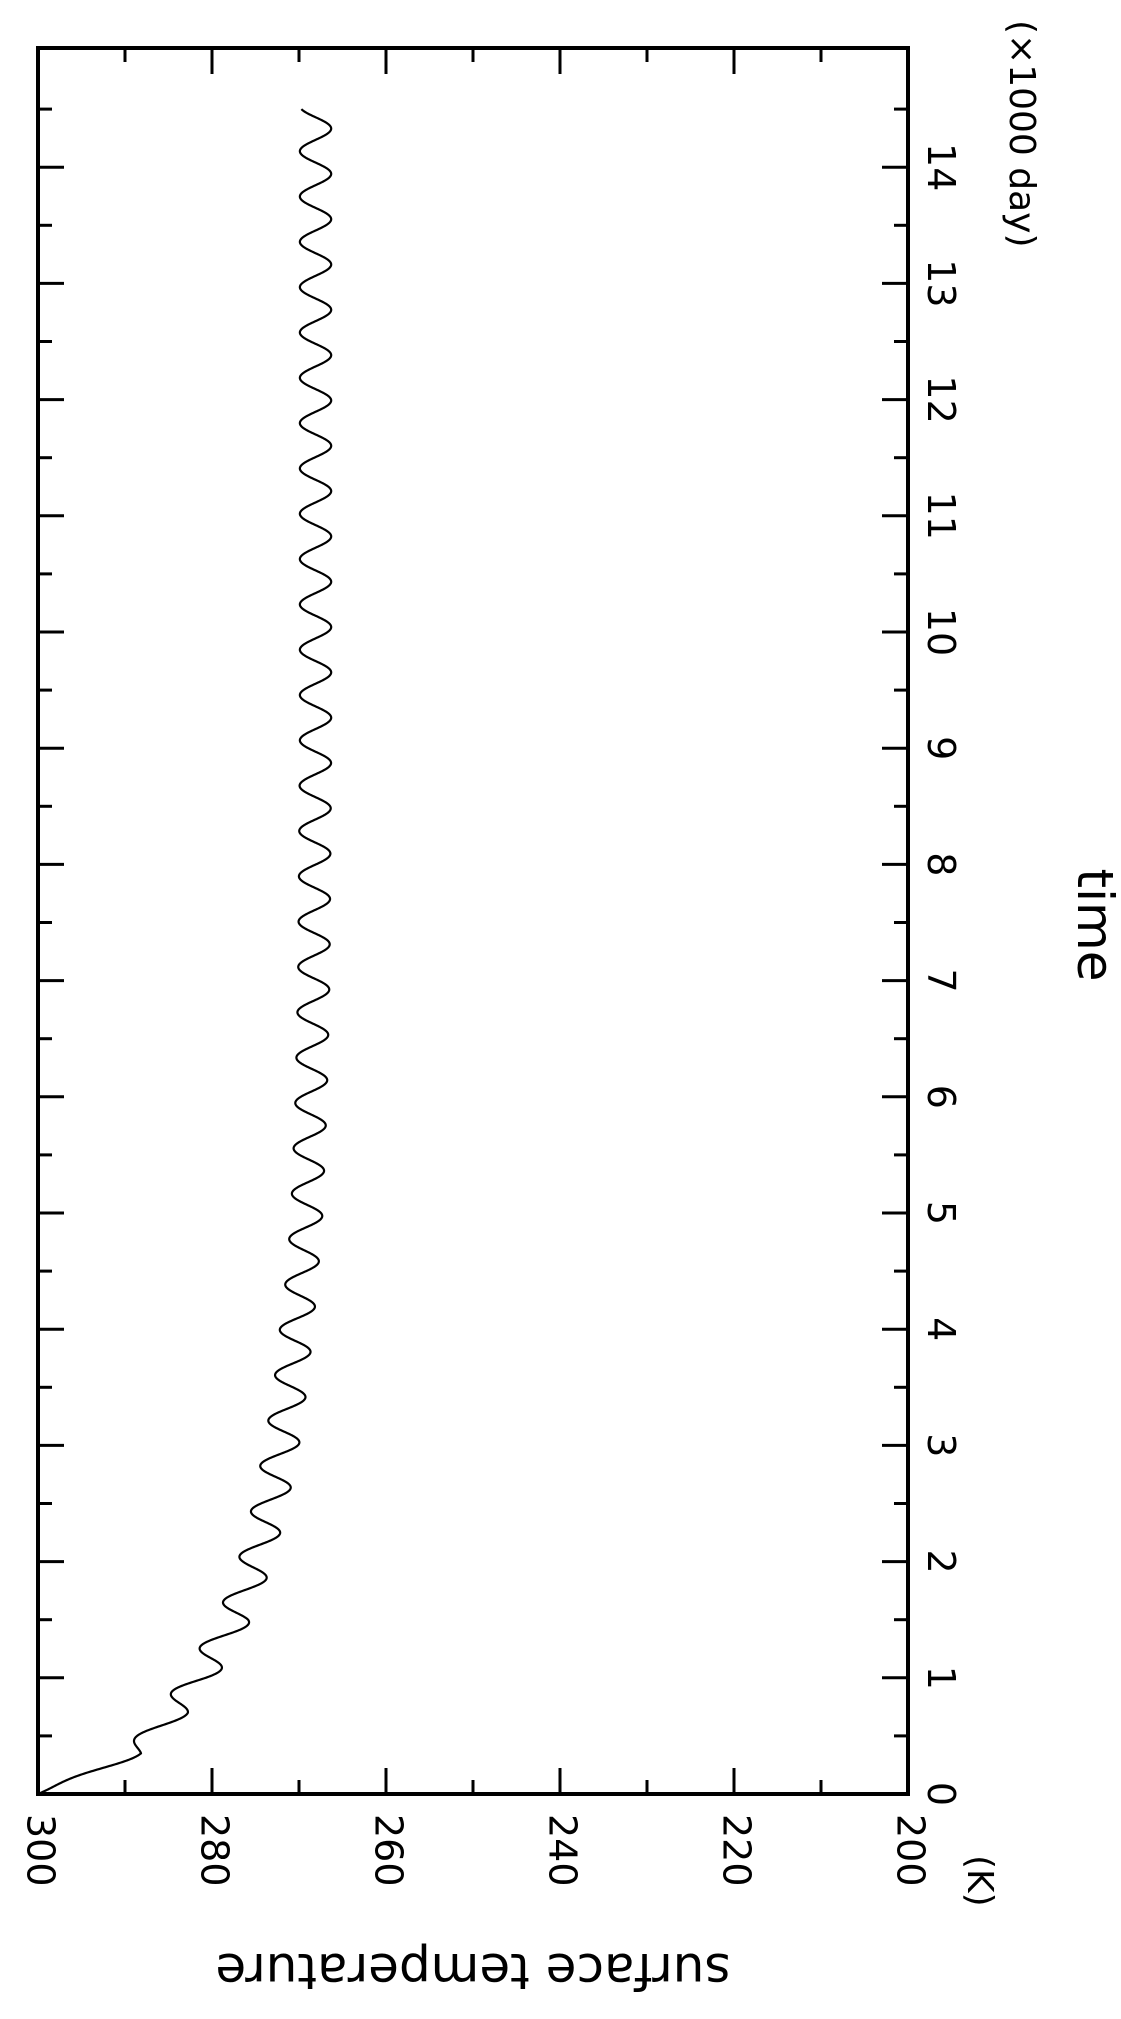 The width and height of the screenshot is (1121, 2019). I want to click on y-tick-label: 280, so click(215, 1850).